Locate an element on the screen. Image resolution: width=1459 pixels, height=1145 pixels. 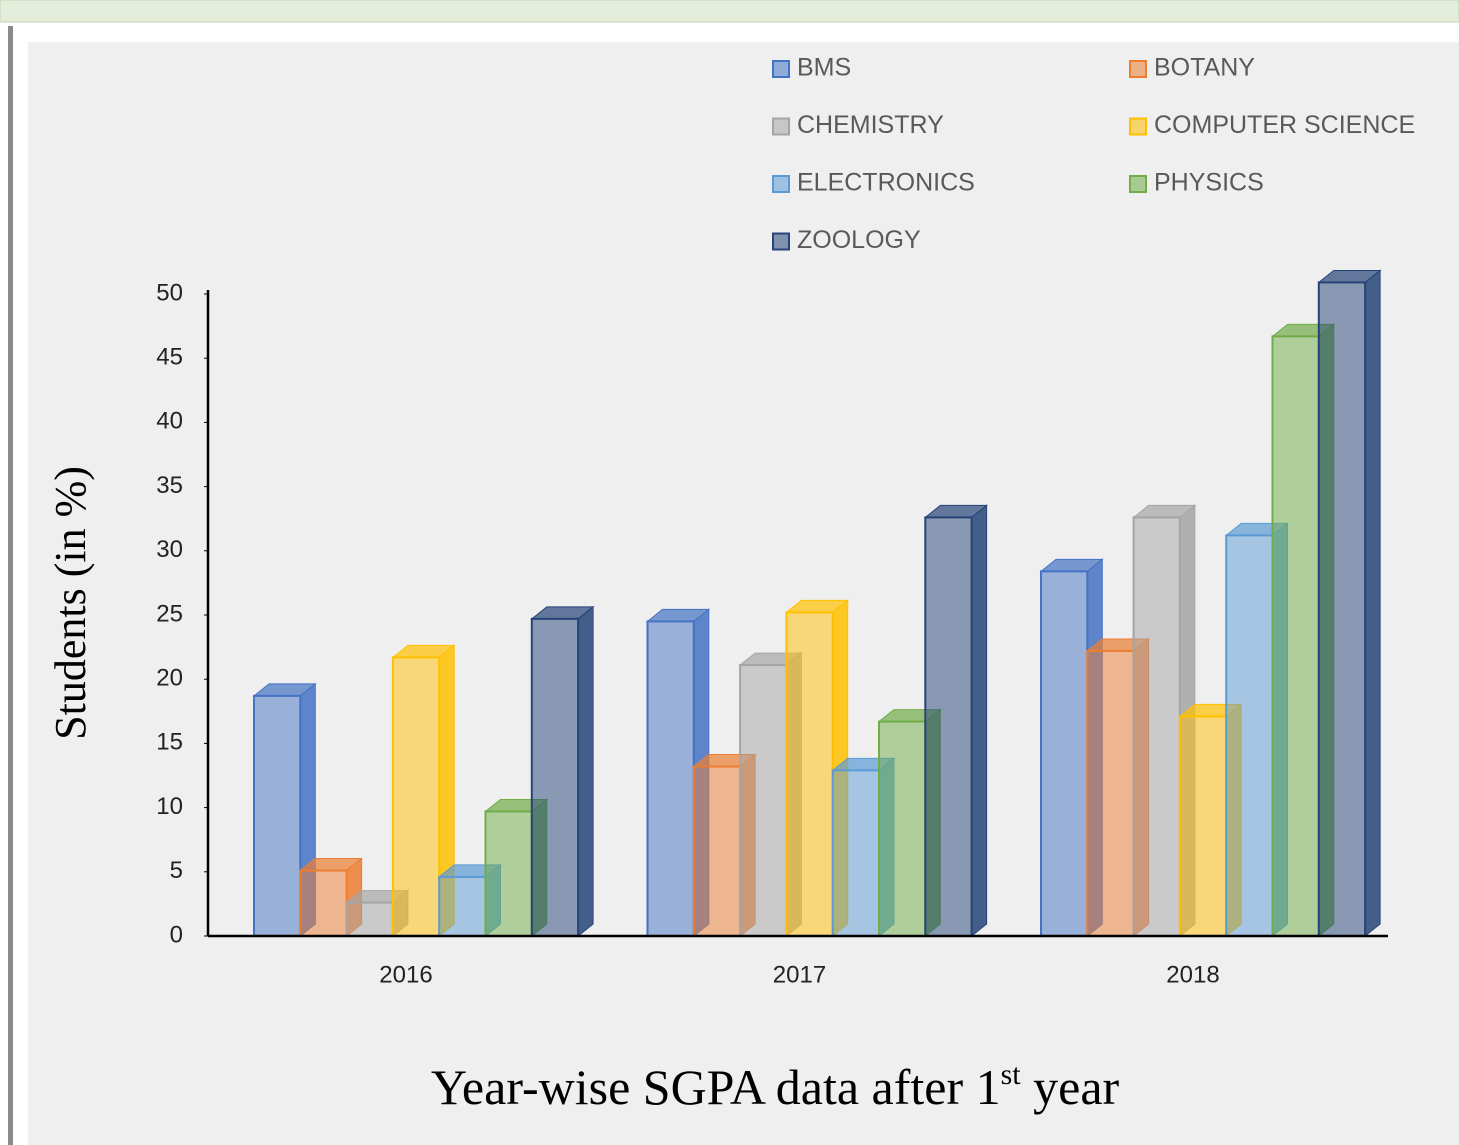
title-part: Year-wise SGPA data after 1 is located at coordinates (716, 1087).